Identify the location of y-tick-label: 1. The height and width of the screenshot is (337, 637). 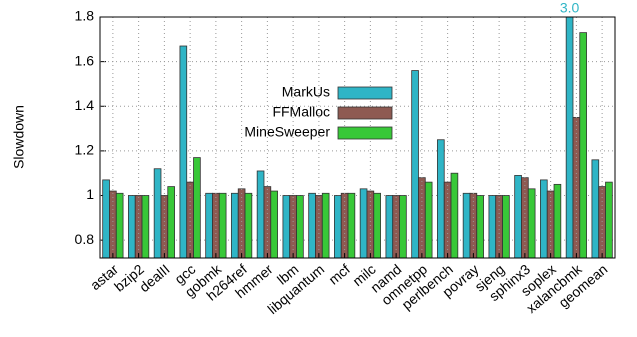
(90, 194).